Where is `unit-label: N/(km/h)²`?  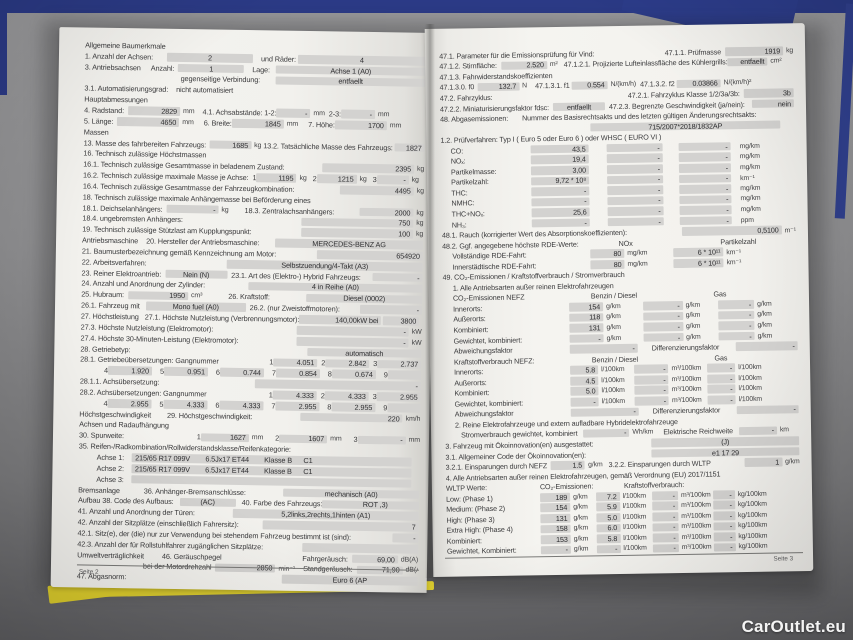 unit-label: N/(km/h)² is located at coordinates (737, 83).